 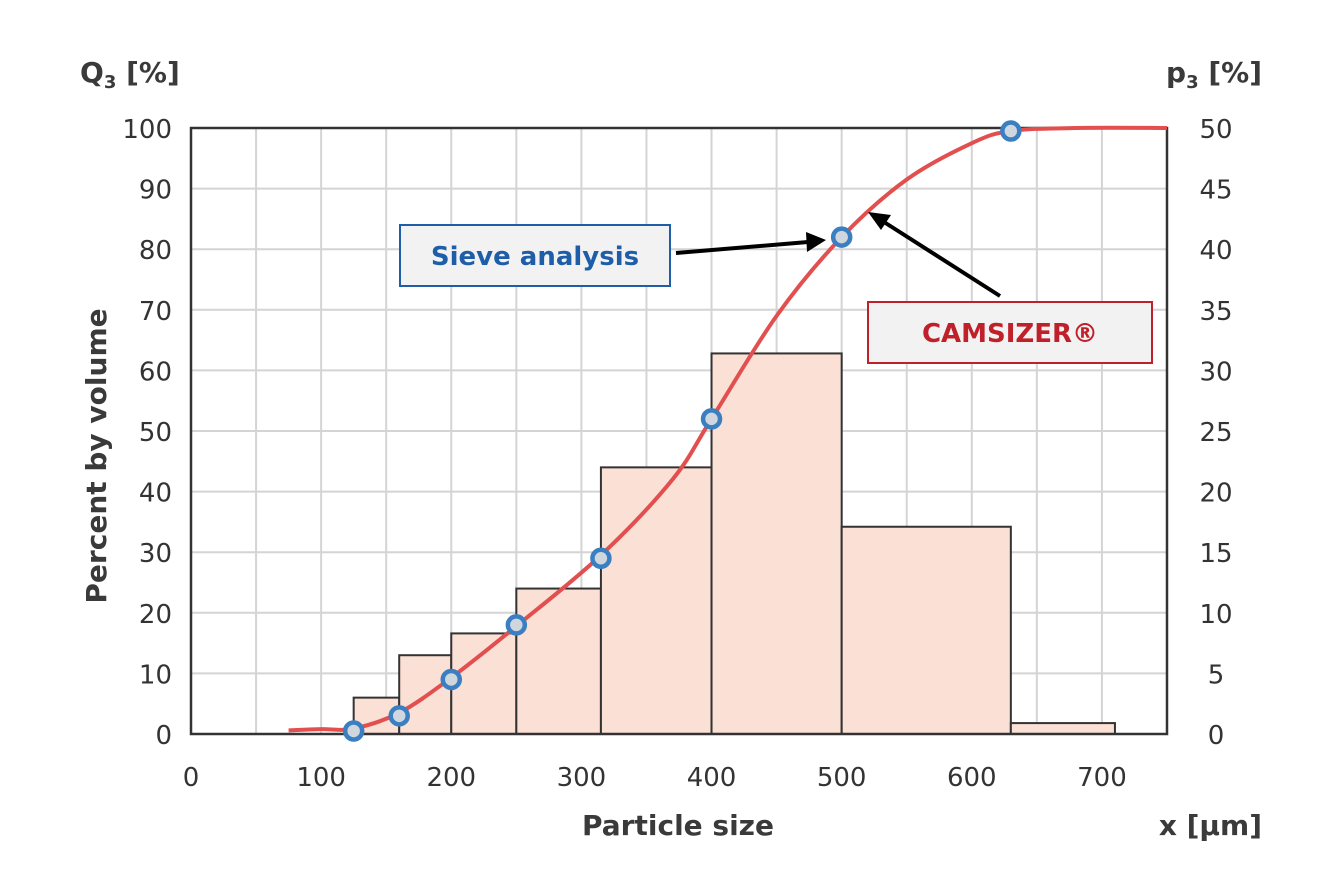 I want to click on y-left-tick-label: 20, so click(x=155, y=615).